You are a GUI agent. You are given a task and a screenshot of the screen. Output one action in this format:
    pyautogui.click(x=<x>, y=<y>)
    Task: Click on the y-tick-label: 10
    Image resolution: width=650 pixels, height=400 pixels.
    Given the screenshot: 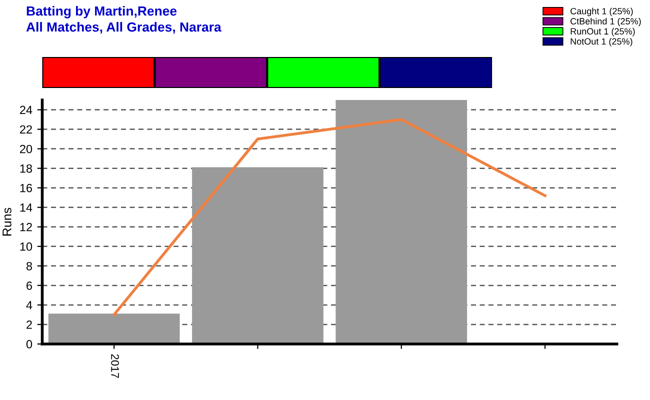 What is the action you would take?
    pyautogui.click(x=26, y=246)
    